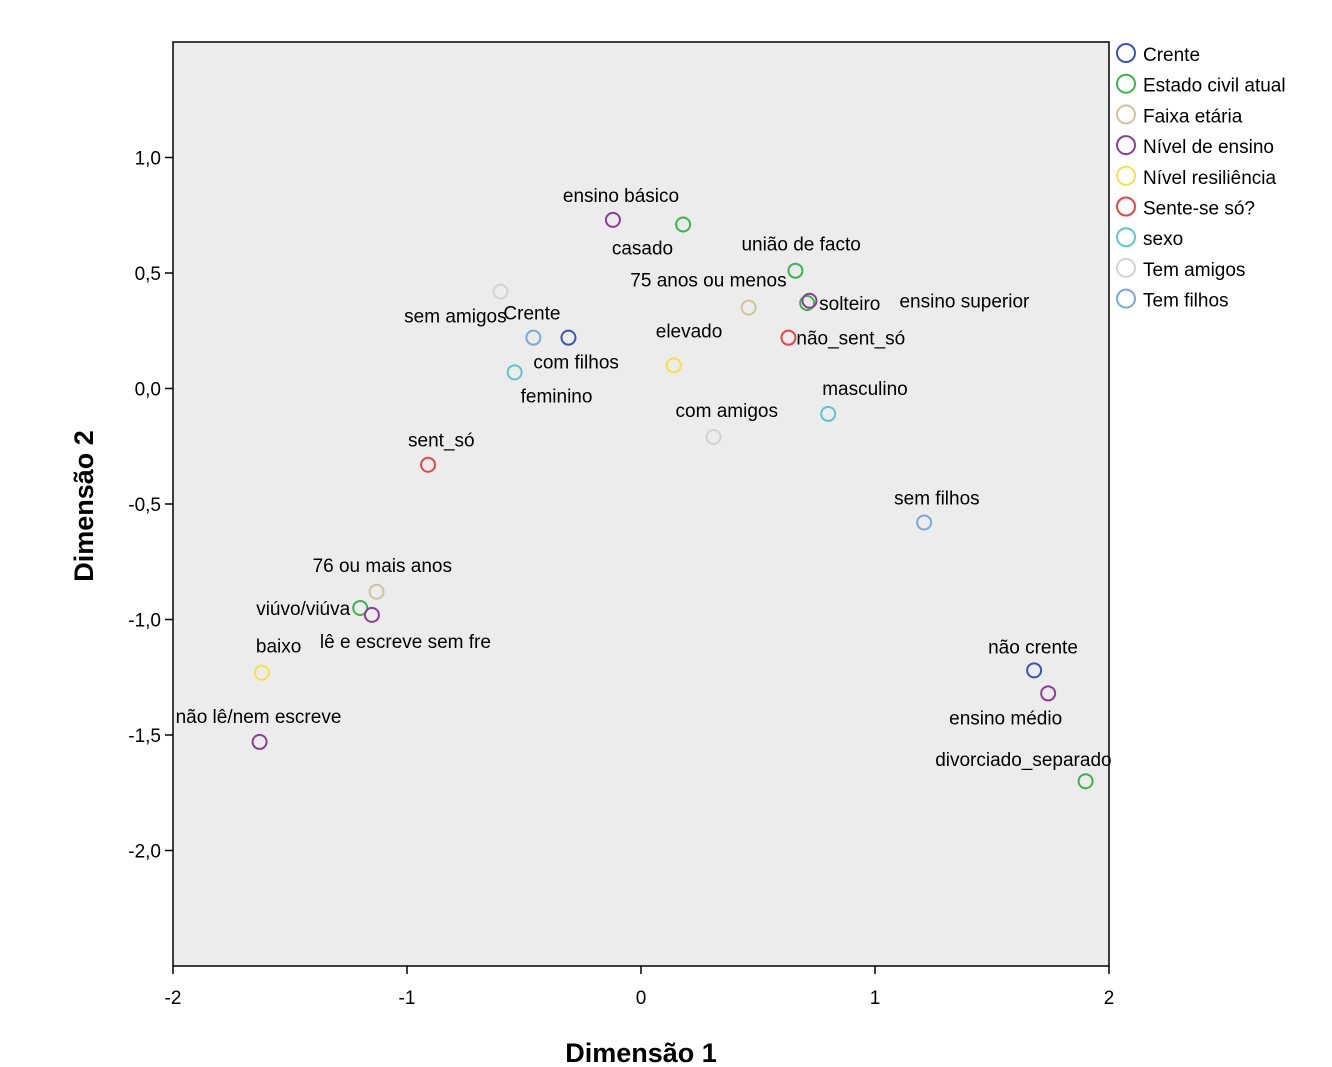 This screenshot has height=1067, width=1332. Describe the element at coordinates (865, 389) in the screenshot. I see `data-point-label: masculino` at that location.